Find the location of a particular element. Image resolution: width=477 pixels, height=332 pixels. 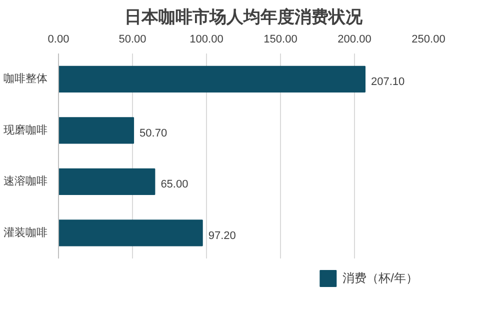

x-tick-label: 100.00 is located at coordinates (207, 40).